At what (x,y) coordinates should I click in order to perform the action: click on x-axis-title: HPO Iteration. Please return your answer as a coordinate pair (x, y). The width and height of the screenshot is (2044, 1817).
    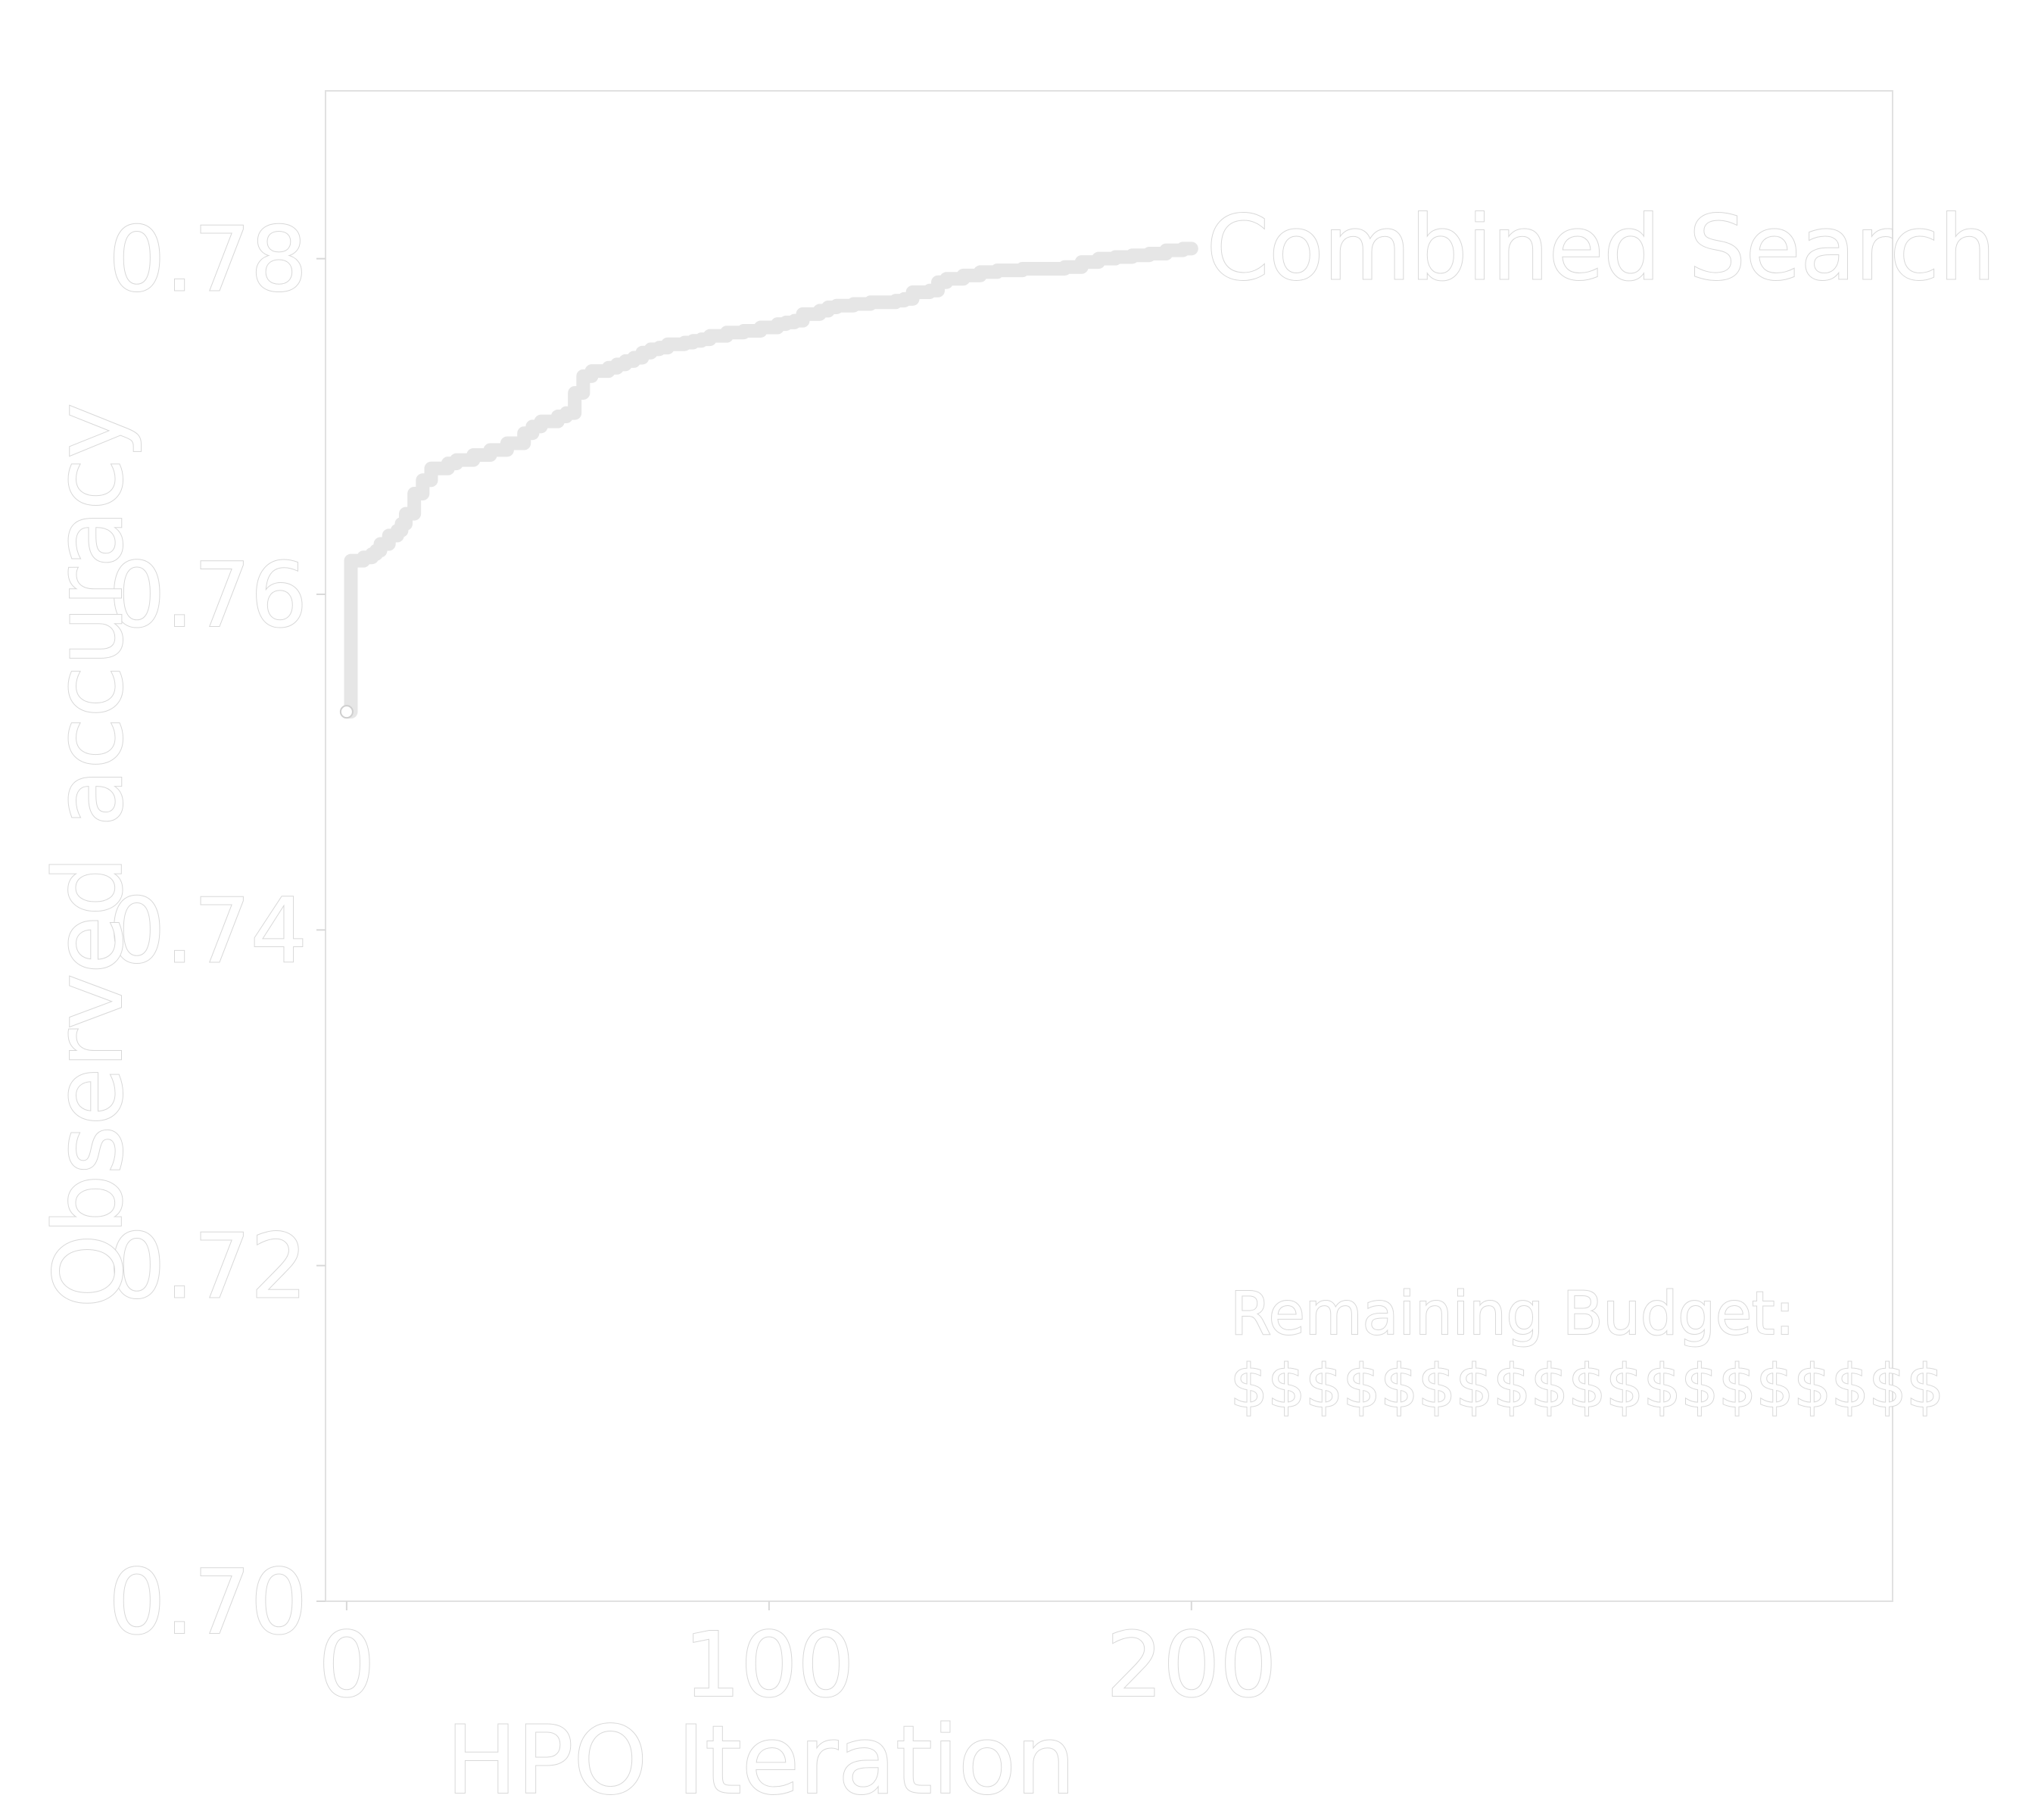
    Looking at the image, I should click on (760, 1760).